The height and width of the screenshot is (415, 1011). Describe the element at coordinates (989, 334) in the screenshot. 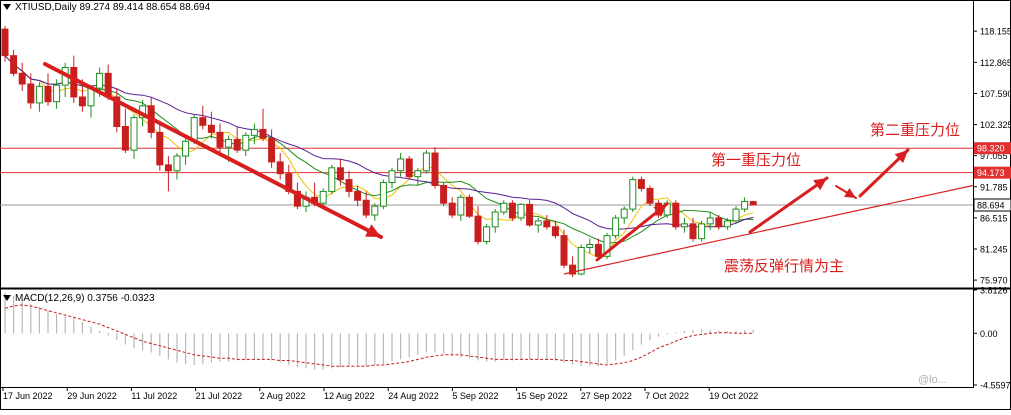

I see `macd-tick-label: 0.00` at that location.